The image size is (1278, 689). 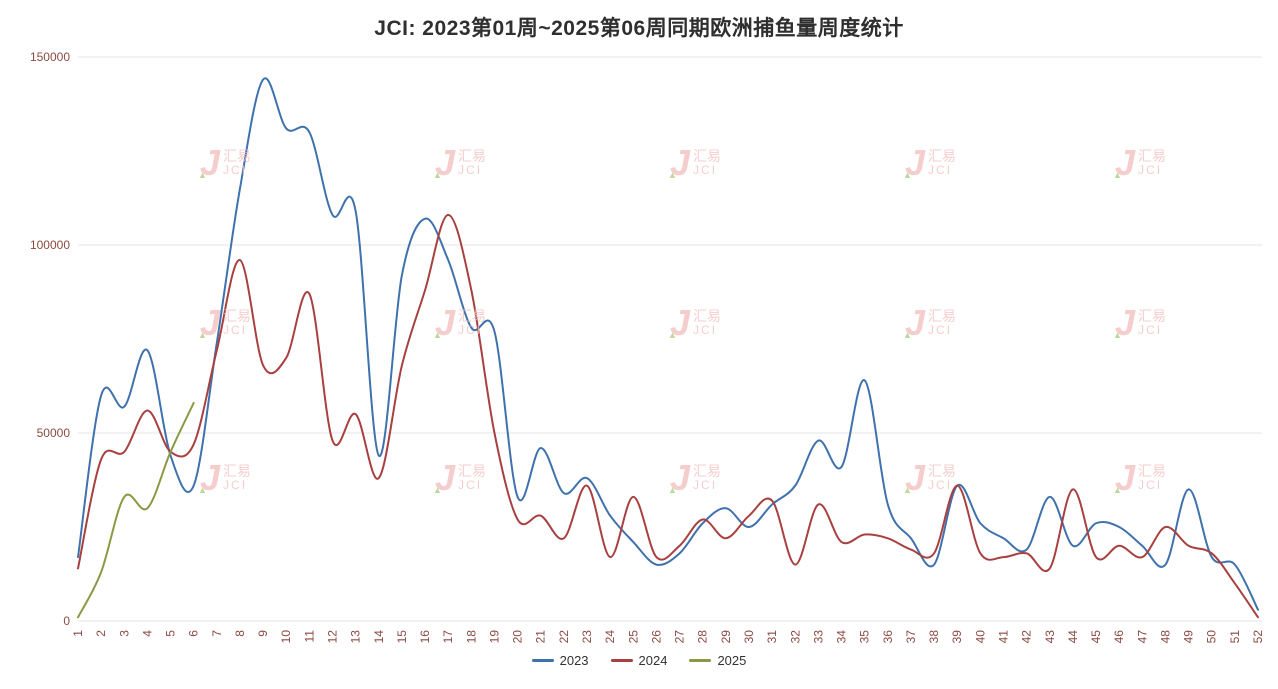 What do you see at coordinates (136, 510) in the screenshot?
I see `series-line-2025` at bounding box center [136, 510].